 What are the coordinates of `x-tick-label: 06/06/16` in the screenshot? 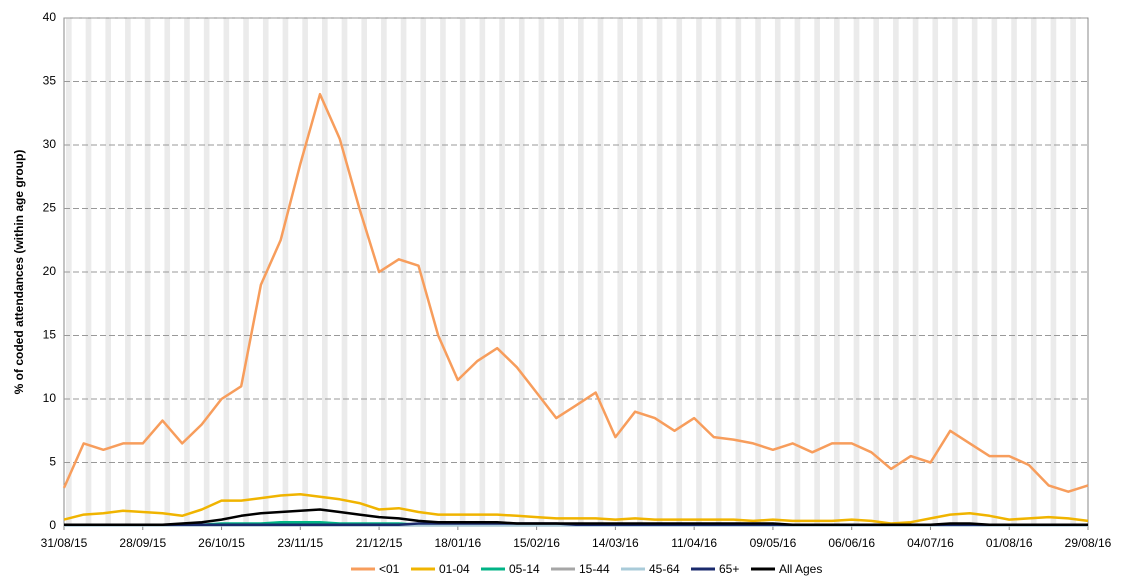 It's located at (851, 543).